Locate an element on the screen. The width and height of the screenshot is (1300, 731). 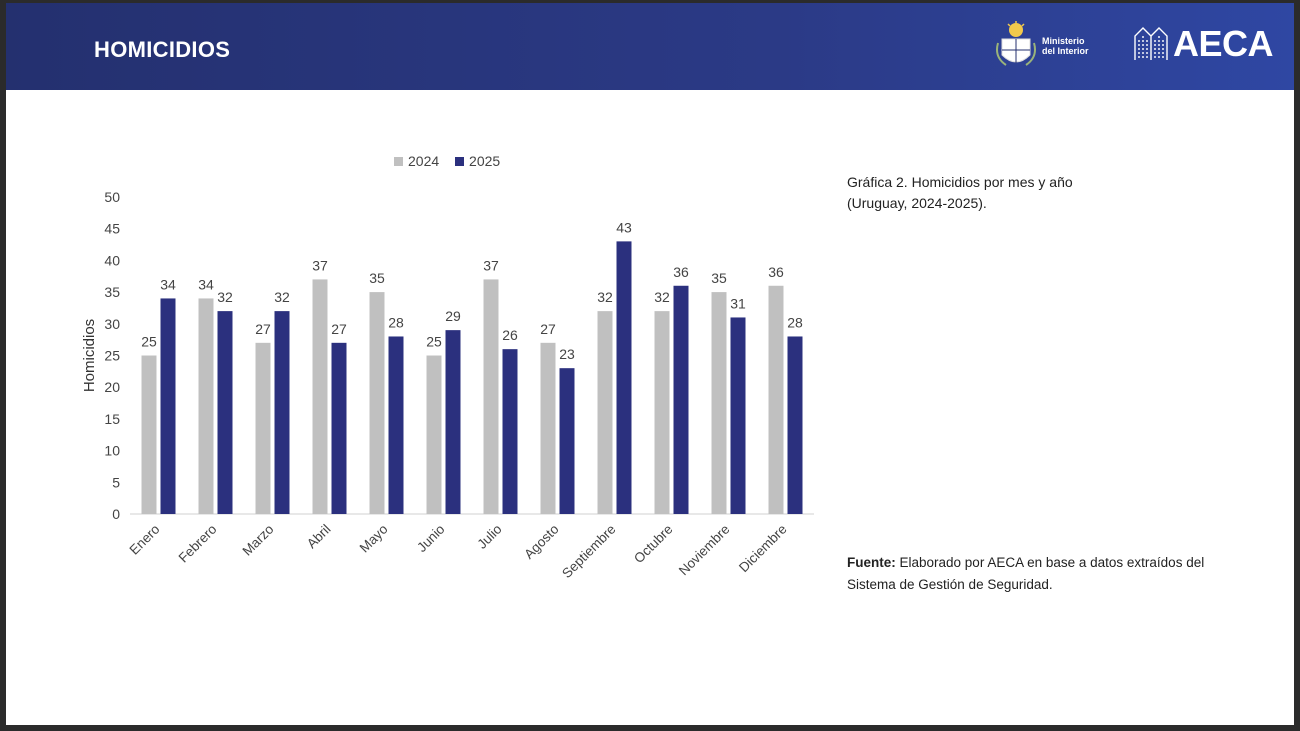
data-label-2025: 31 is located at coordinates (738, 303).